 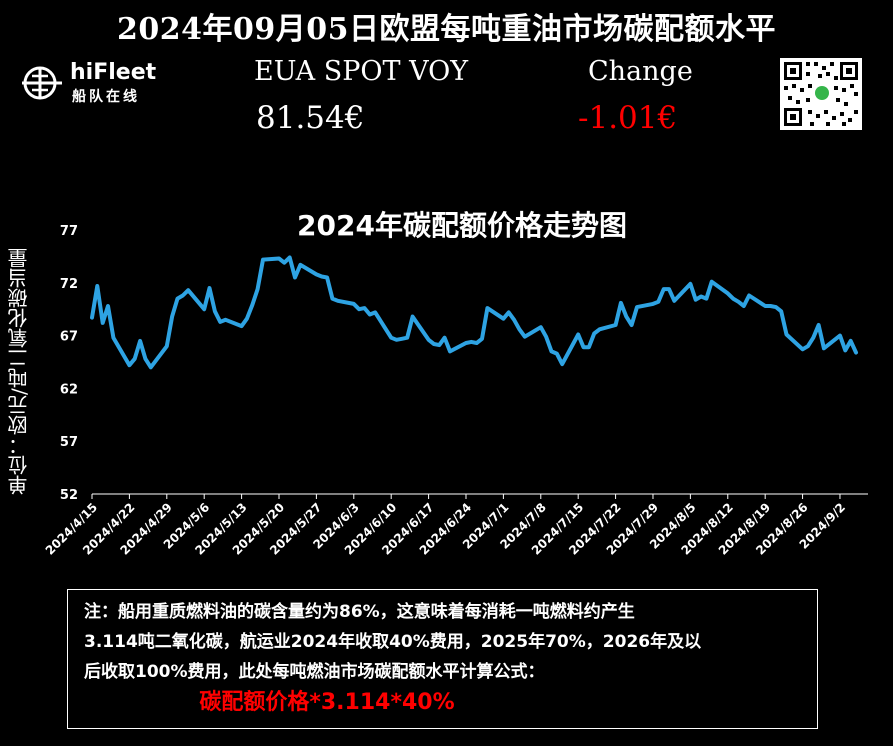 What do you see at coordinates (310, 118) in the screenshot?
I see `ticker-value: 81.54€` at bounding box center [310, 118].